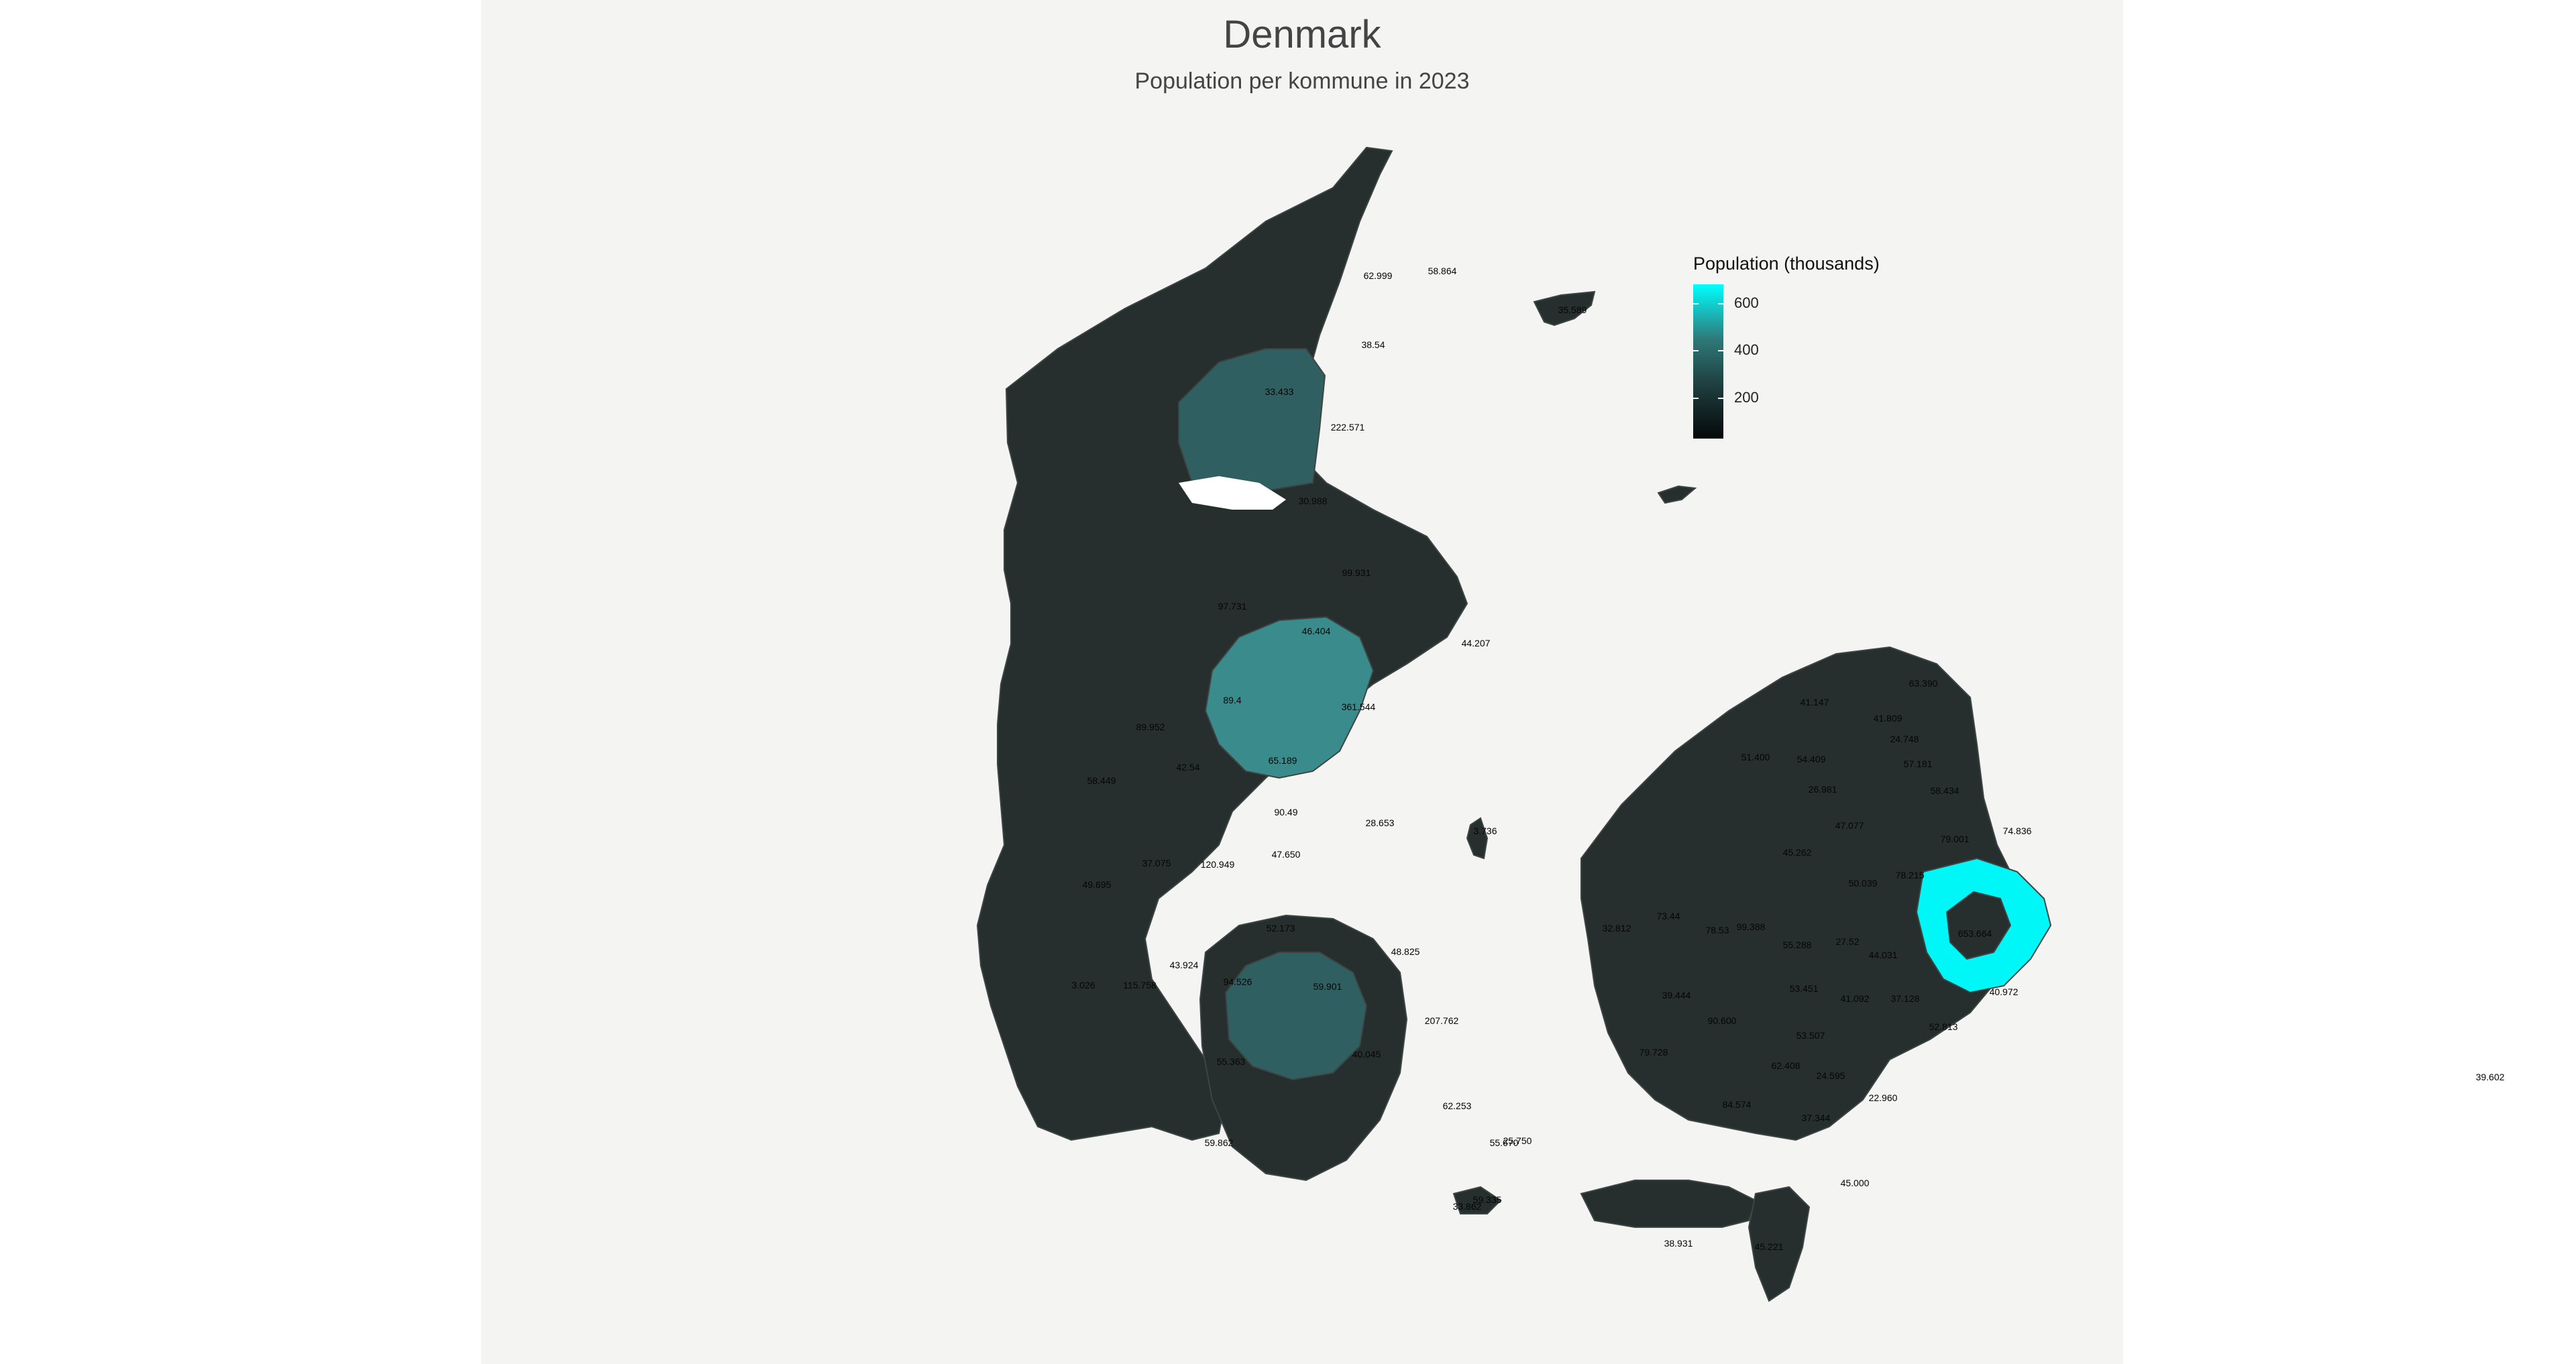 Image resolution: width=2576 pixels, height=1364 pixels. I want to click on value-label: 37.344, so click(1816, 1118).